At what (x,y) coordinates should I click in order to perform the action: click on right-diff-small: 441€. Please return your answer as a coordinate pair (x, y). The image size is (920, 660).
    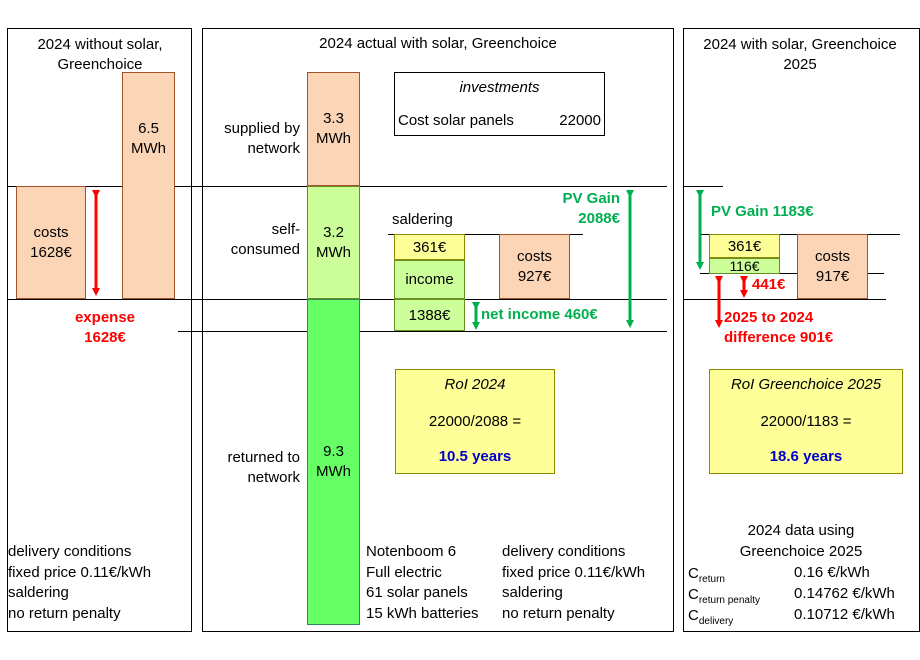
    Looking at the image, I should click on (769, 284).